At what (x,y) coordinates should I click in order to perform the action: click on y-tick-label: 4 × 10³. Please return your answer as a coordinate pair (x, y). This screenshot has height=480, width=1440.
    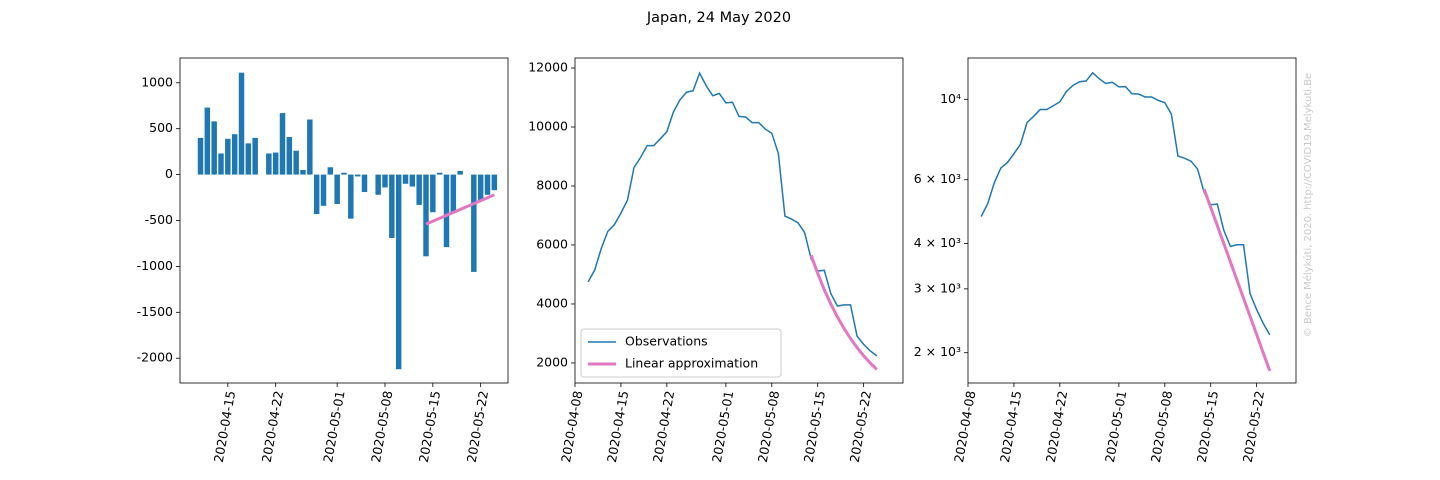
    Looking at the image, I should click on (937, 242).